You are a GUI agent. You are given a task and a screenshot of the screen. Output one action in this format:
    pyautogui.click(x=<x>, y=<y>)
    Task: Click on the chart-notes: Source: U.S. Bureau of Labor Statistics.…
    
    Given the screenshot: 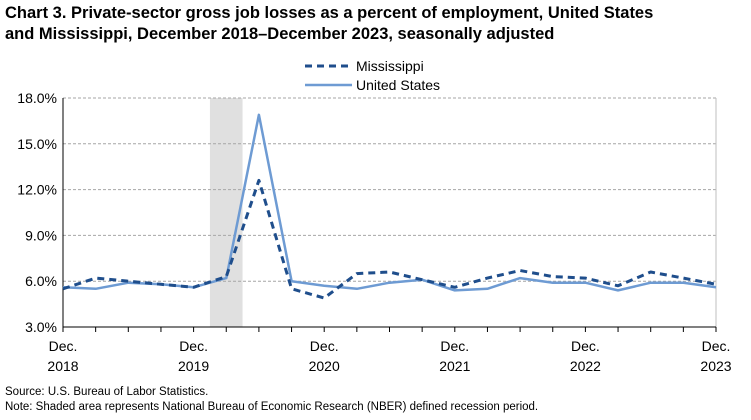 What is the action you would take?
    pyautogui.click(x=375, y=400)
    